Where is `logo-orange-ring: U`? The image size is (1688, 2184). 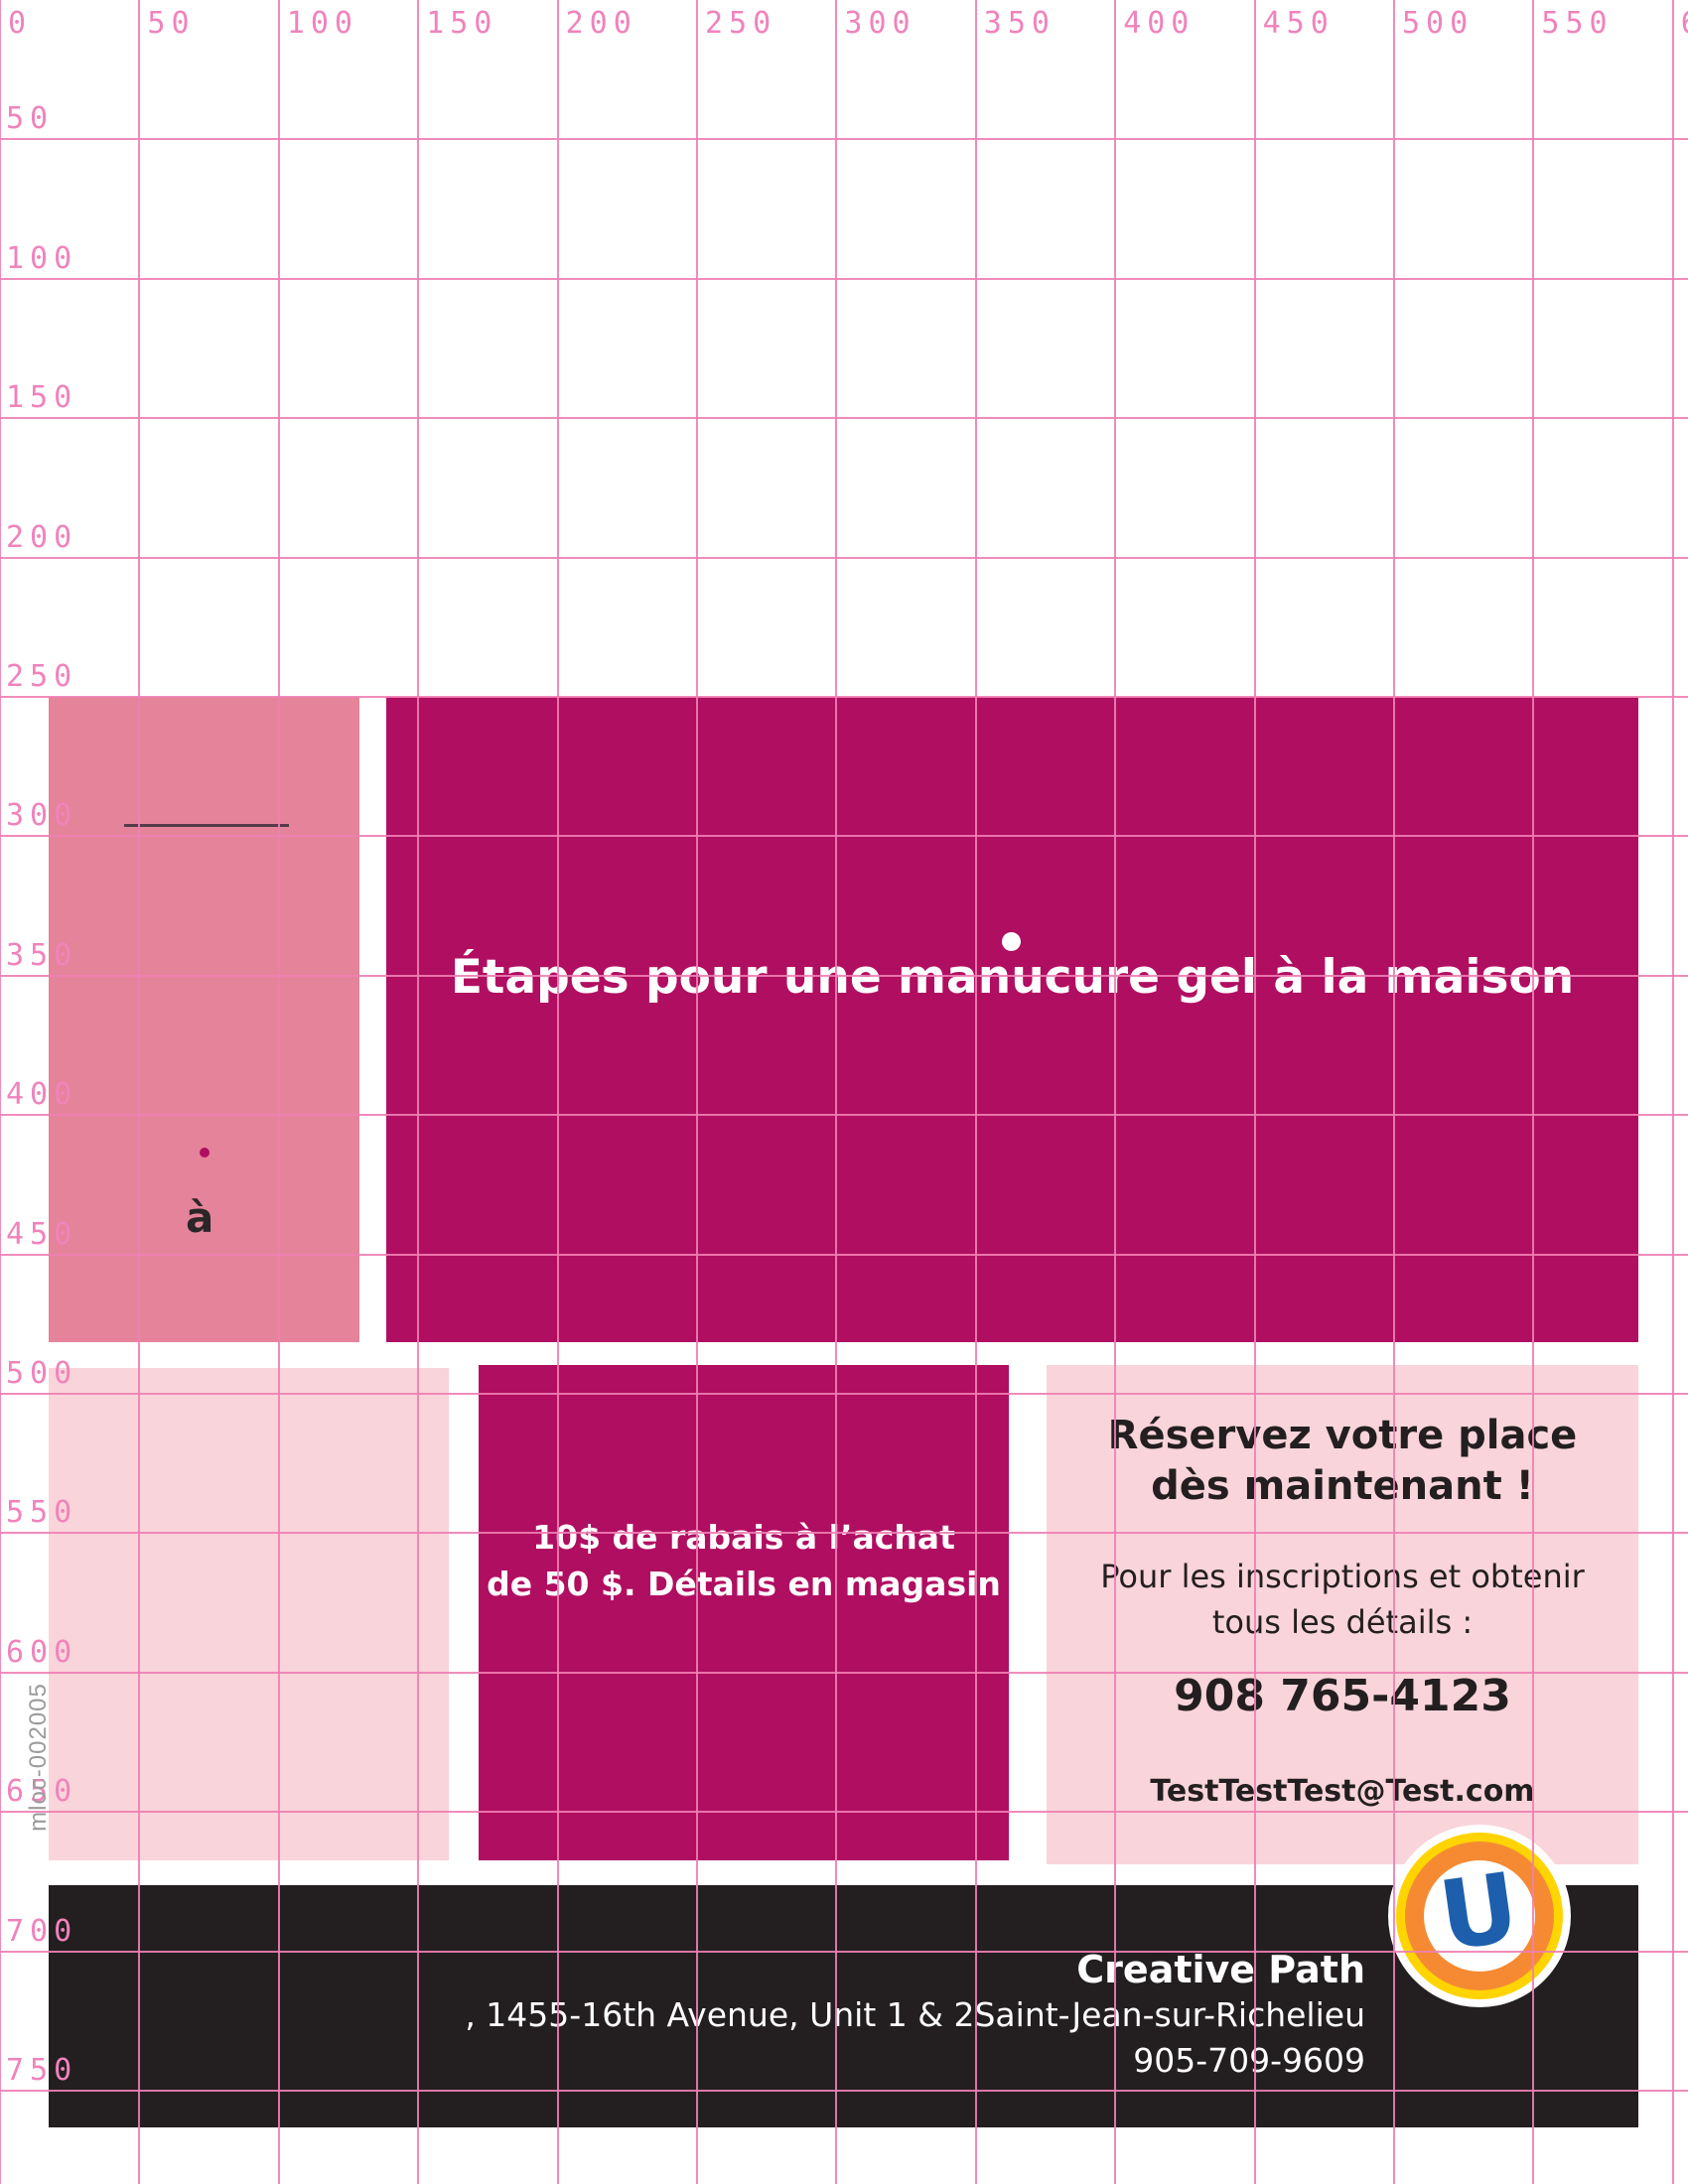
logo-orange-ring: U is located at coordinates (1479, 1916).